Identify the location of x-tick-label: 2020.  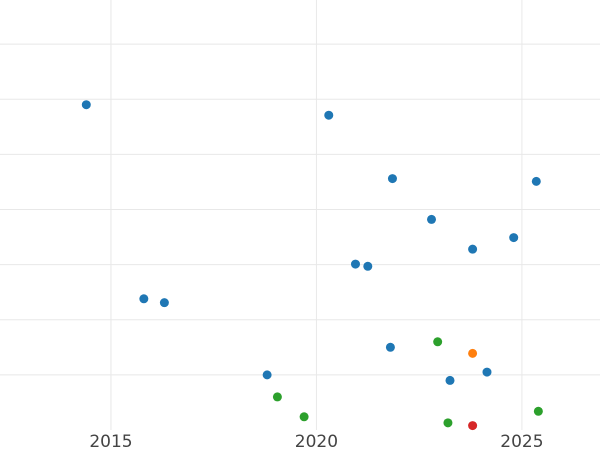
(316, 441).